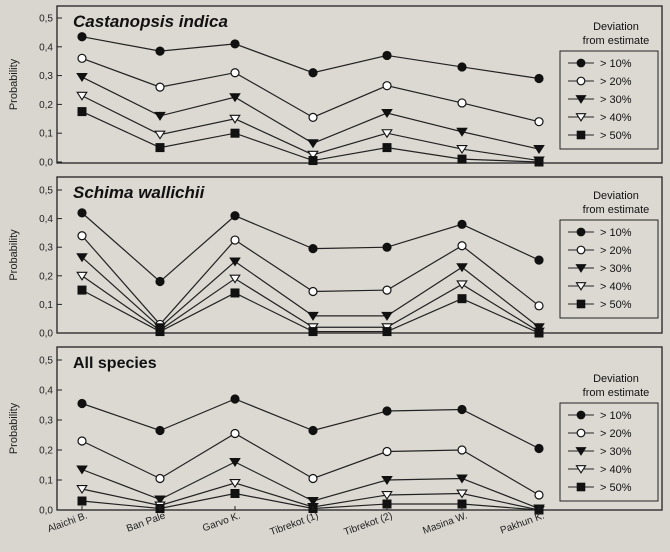 This screenshot has height=552, width=670. I want to click on legend-entry: > 50%, so click(616, 488).